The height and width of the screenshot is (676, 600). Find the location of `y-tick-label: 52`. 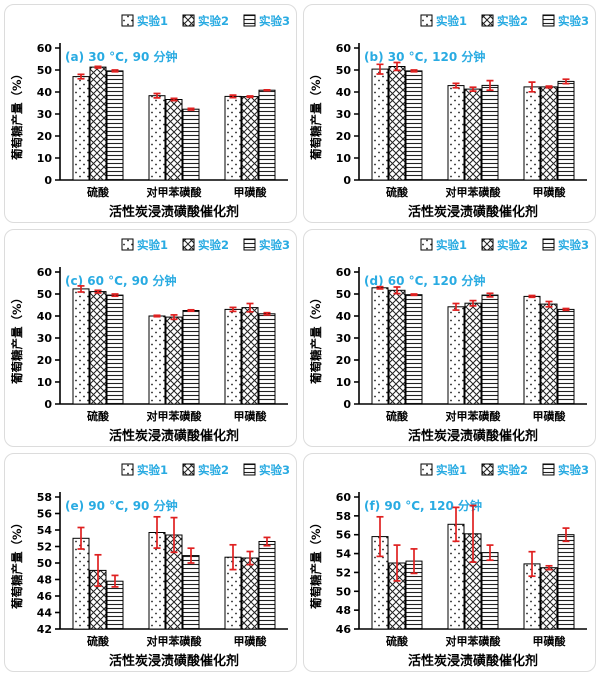

y-tick-label: 52 is located at coordinates (342, 573).